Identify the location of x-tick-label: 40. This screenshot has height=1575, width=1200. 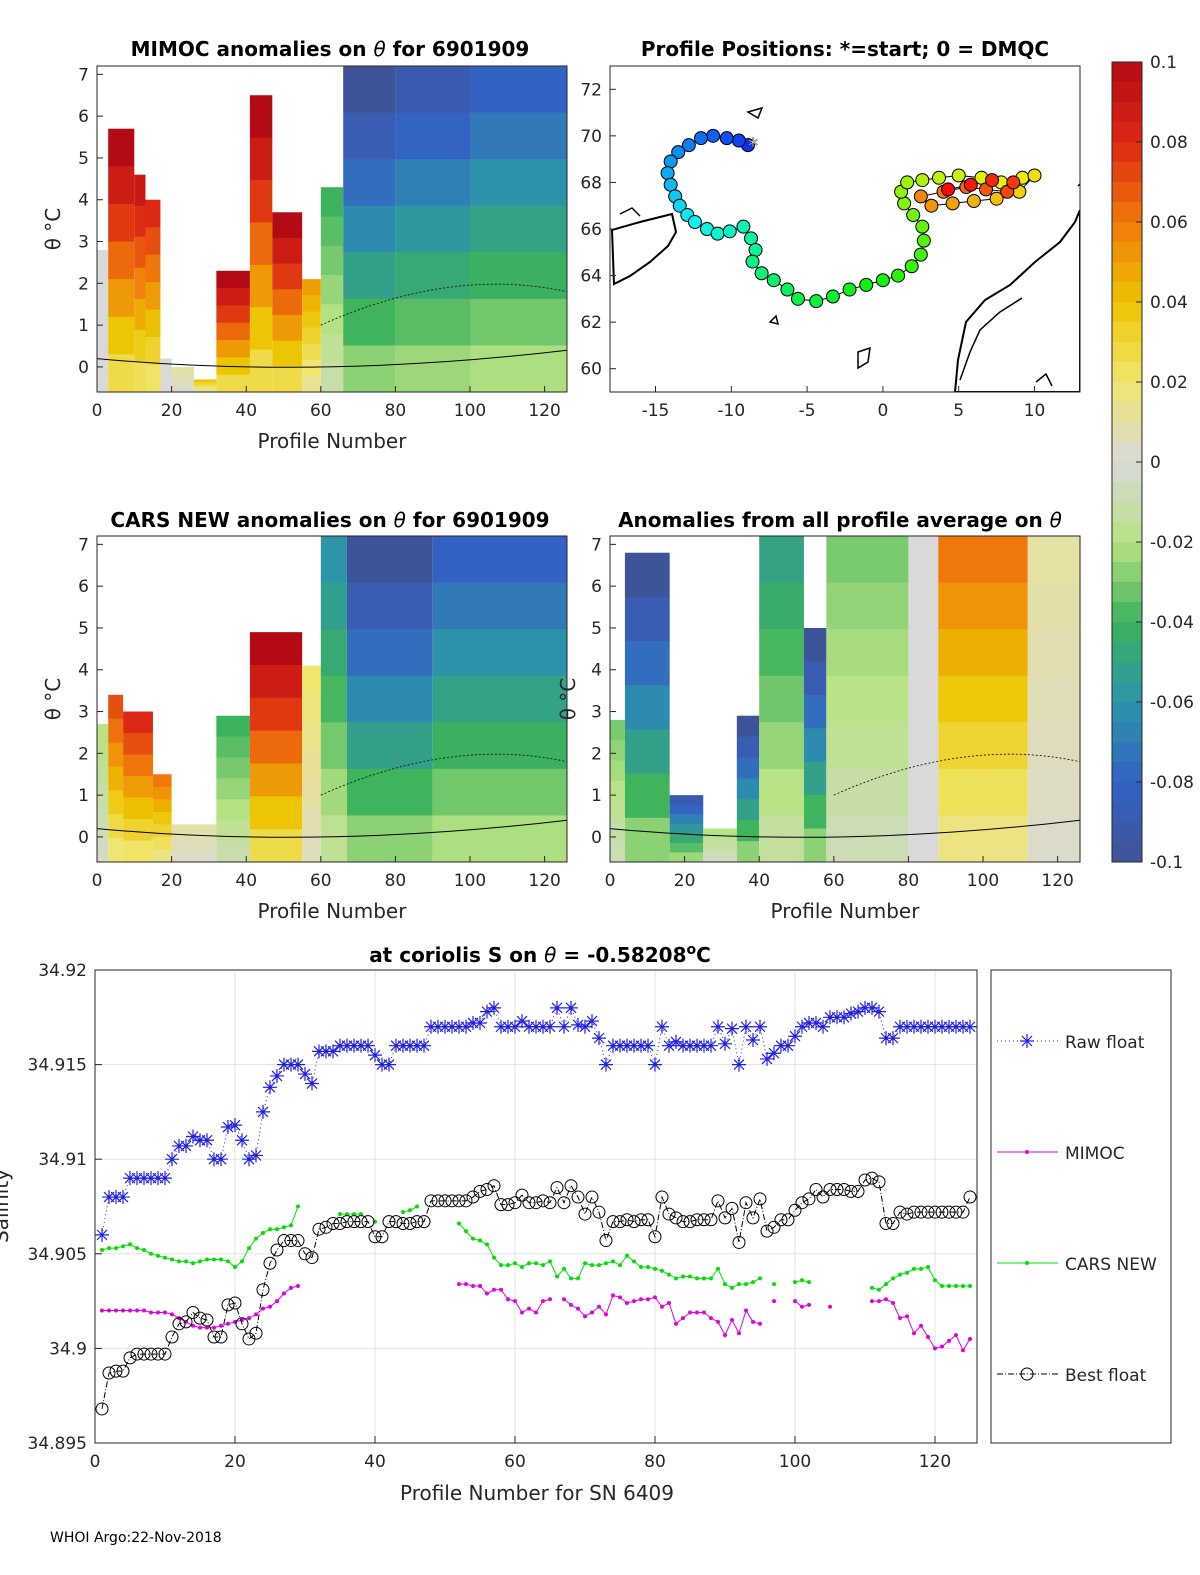
(375, 1462).